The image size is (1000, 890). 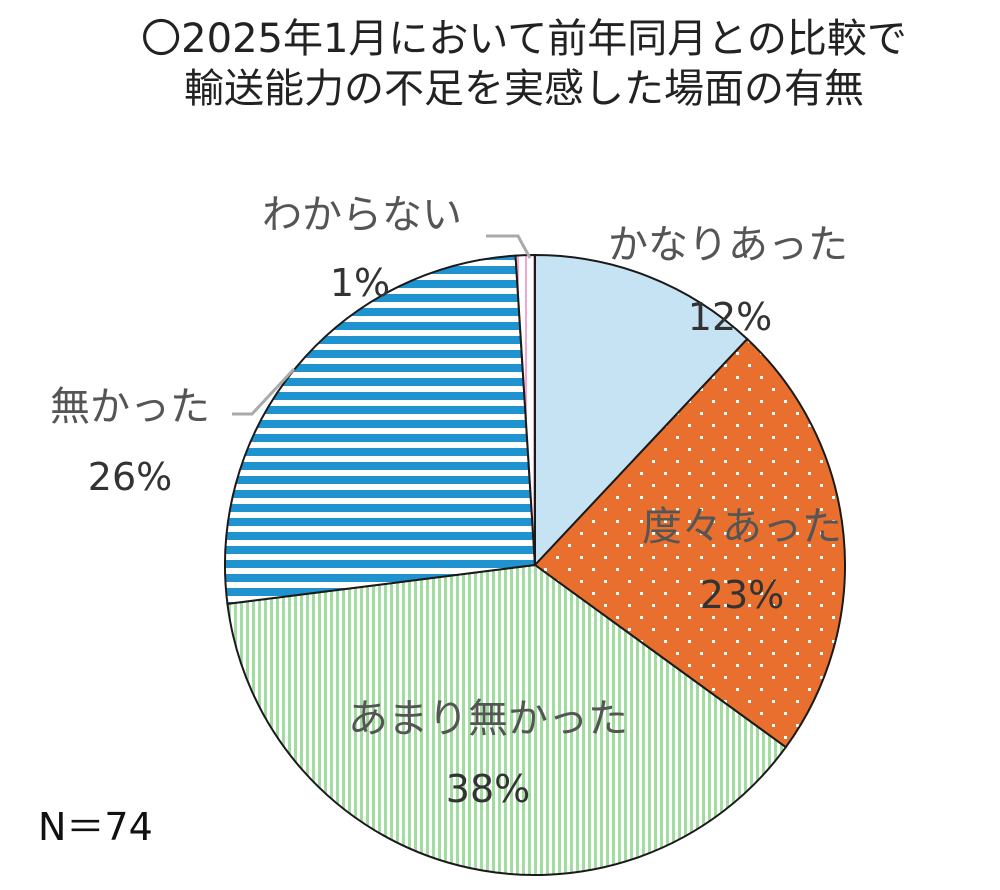 I want to click on pie-slice-kanari, so click(x=641, y=410).